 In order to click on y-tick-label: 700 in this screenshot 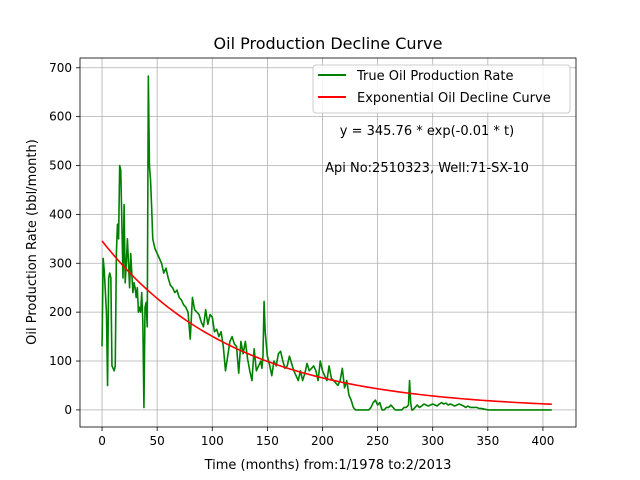, I will do `click(60, 68)`.